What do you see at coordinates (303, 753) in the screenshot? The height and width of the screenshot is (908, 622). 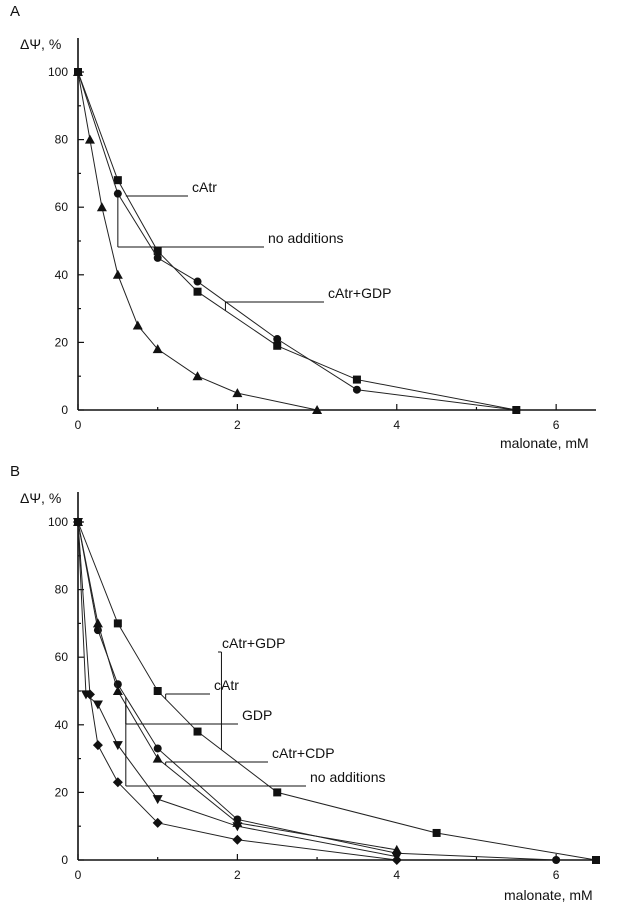 I see `annotation-label: cAtr+CDP` at bounding box center [303, 753].